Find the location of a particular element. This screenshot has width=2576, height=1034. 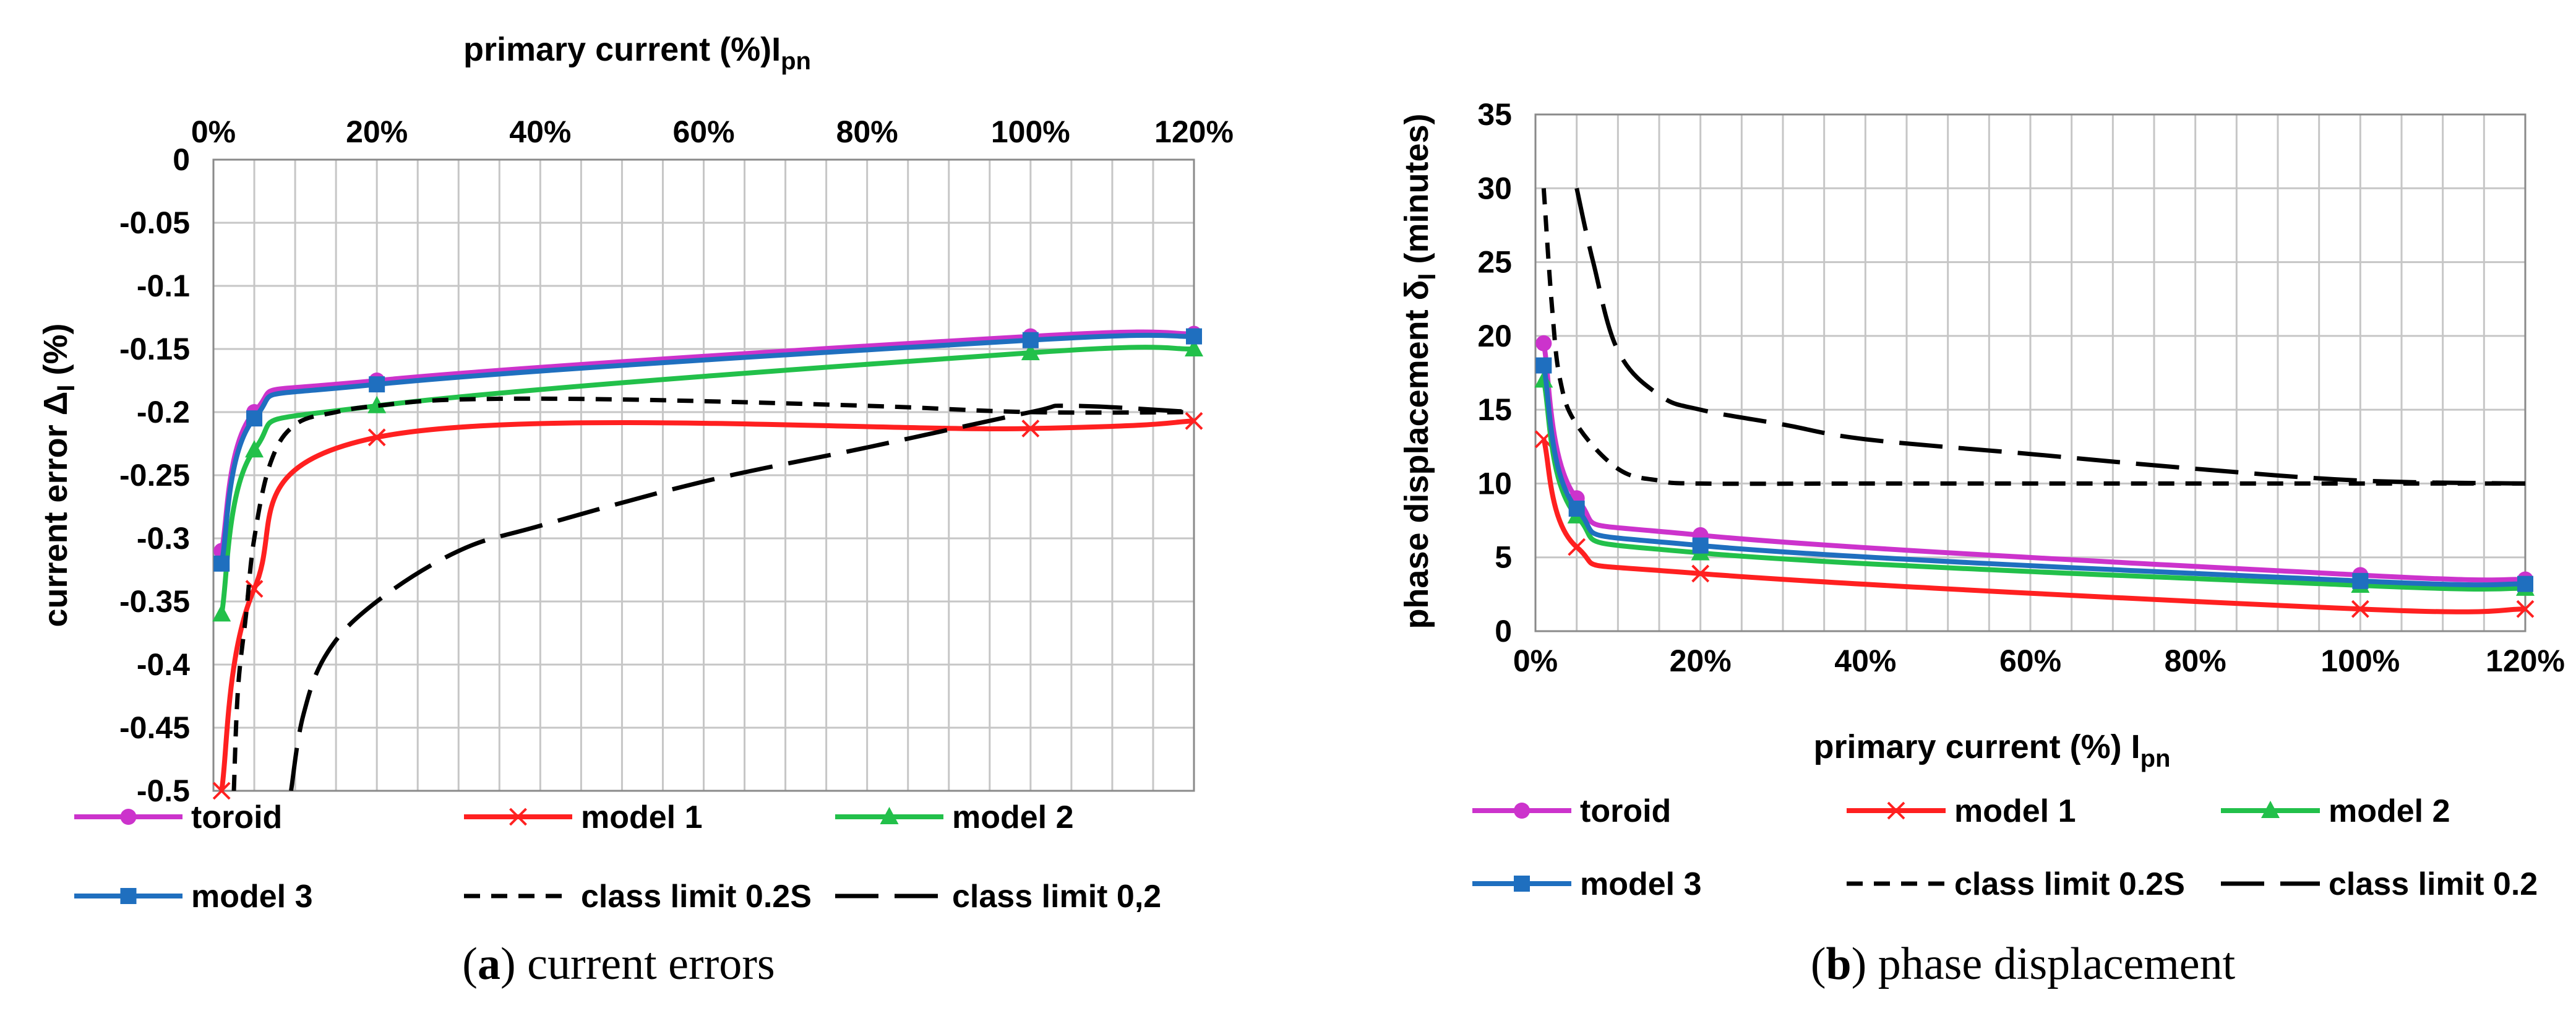

legend-label: class limit 0.2S is located at coordinates (2069, 884).